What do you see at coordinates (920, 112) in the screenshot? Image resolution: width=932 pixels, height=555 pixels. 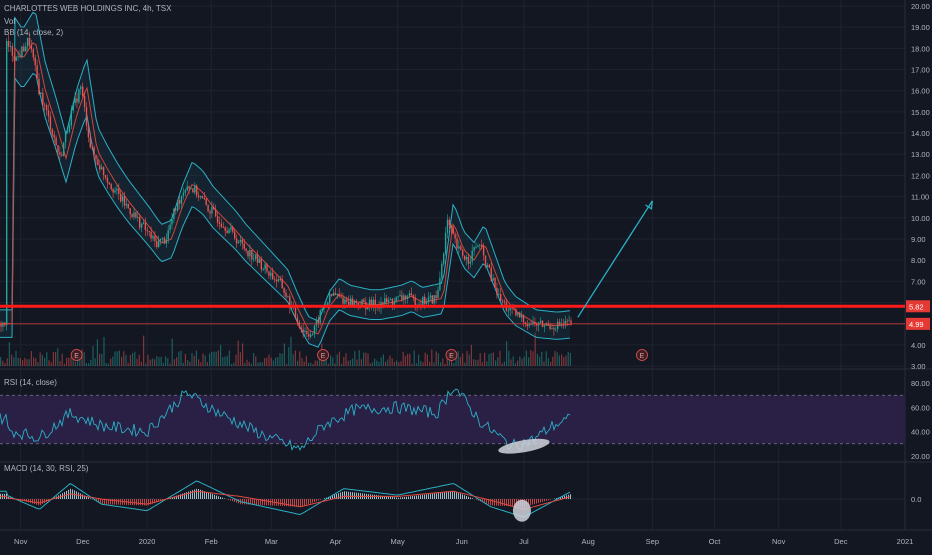 I see `price-tick-label: 15.00` at bounding box center [920, 112].